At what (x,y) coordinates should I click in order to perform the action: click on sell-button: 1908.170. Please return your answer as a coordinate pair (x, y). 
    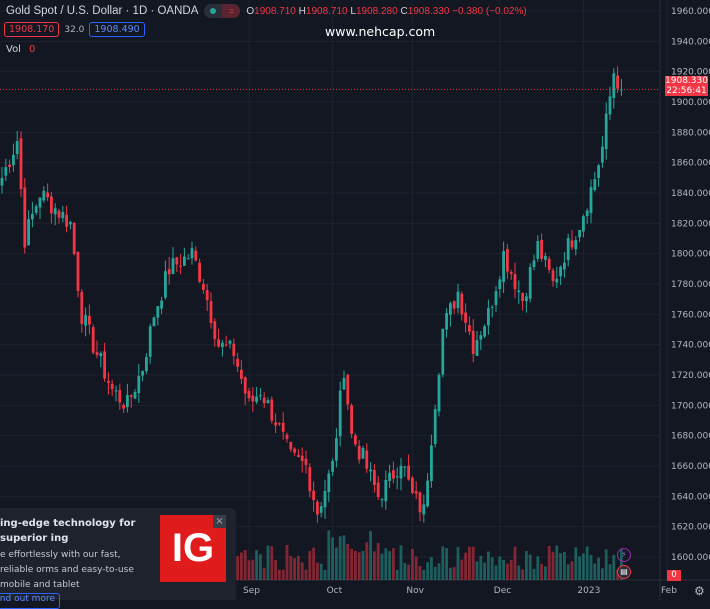
    Looking at the image, I should click on (32, 29).